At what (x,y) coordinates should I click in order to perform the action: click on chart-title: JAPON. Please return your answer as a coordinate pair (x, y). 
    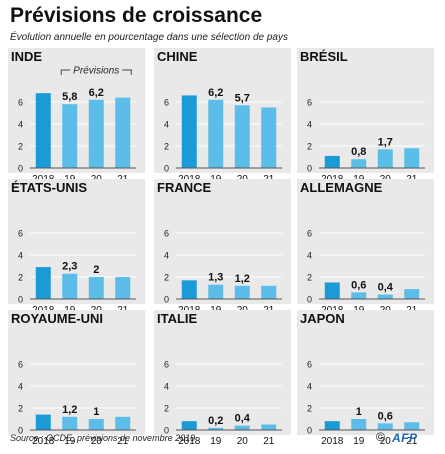
    Looking at the image, I should click on (322, 318).